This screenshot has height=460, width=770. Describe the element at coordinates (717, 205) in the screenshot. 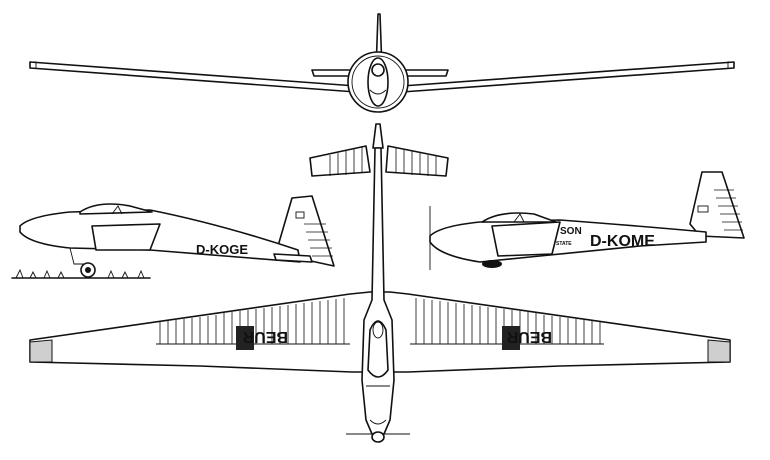

I see `right-side-fin` at that location.